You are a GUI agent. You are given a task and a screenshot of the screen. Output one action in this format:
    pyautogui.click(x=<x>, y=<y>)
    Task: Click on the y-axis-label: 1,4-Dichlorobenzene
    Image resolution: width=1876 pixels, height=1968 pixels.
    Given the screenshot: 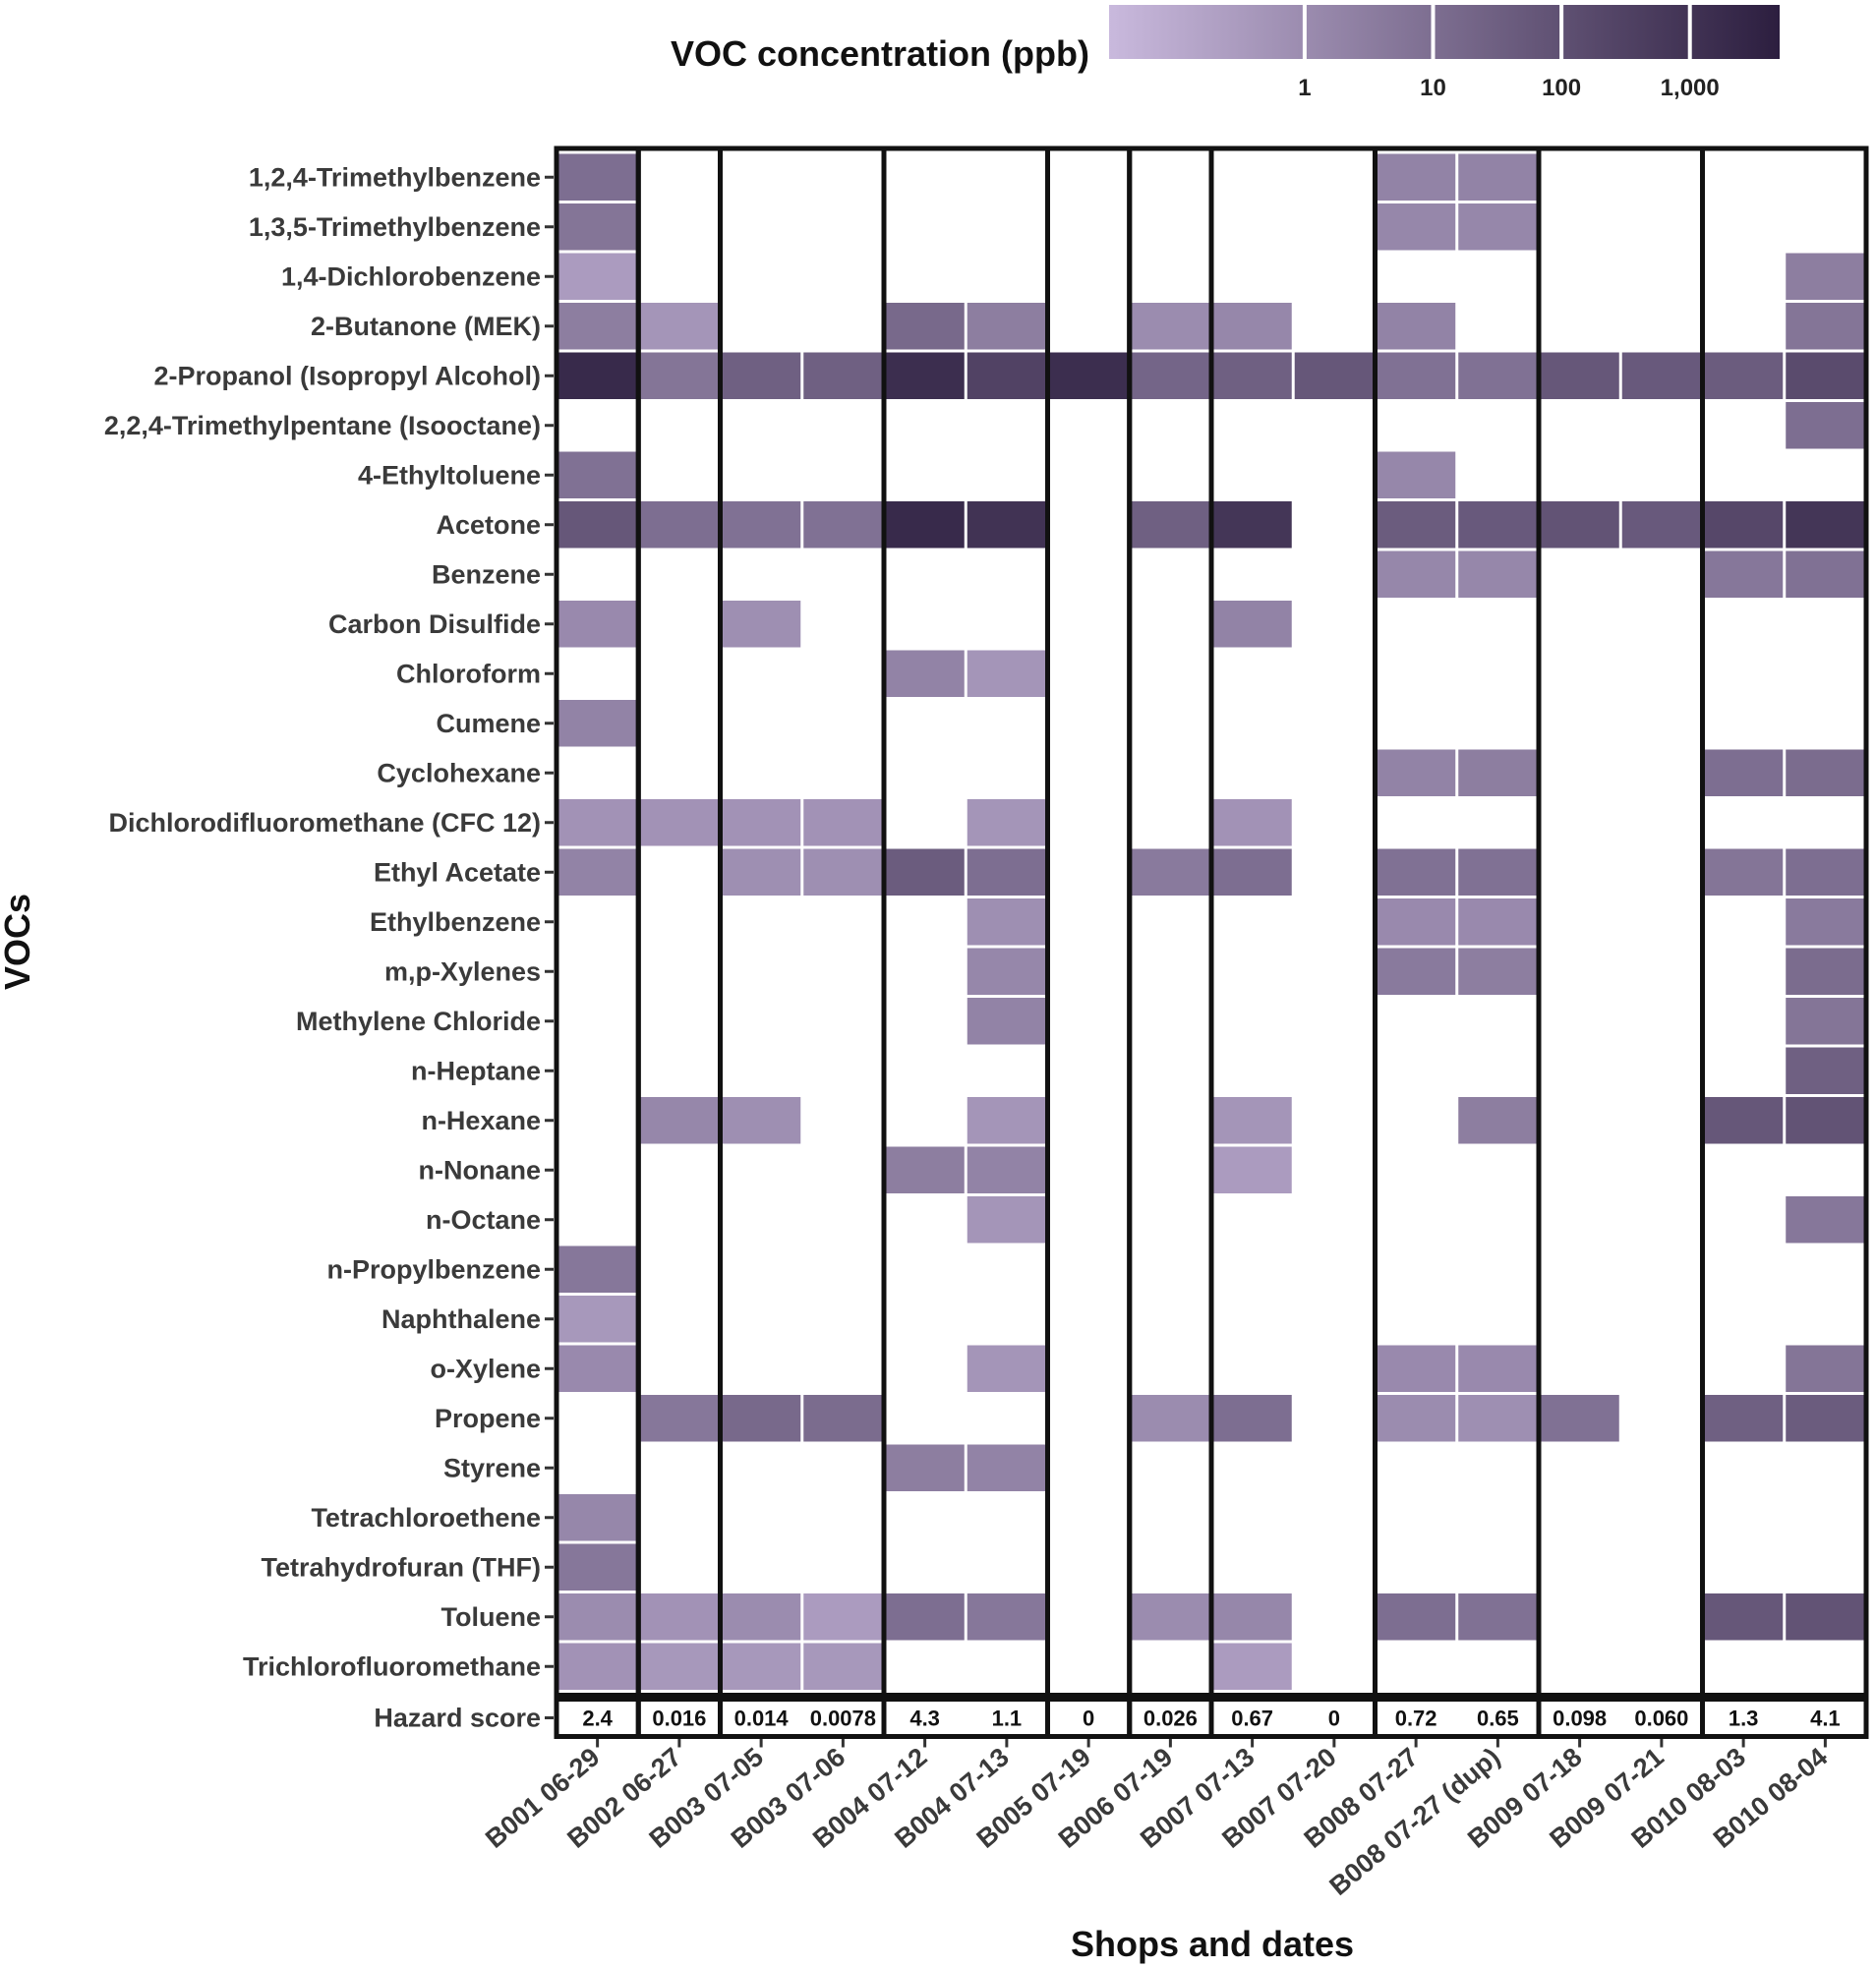 What is the action you would take?
    pyautogui.click(x=411, y=276)
    